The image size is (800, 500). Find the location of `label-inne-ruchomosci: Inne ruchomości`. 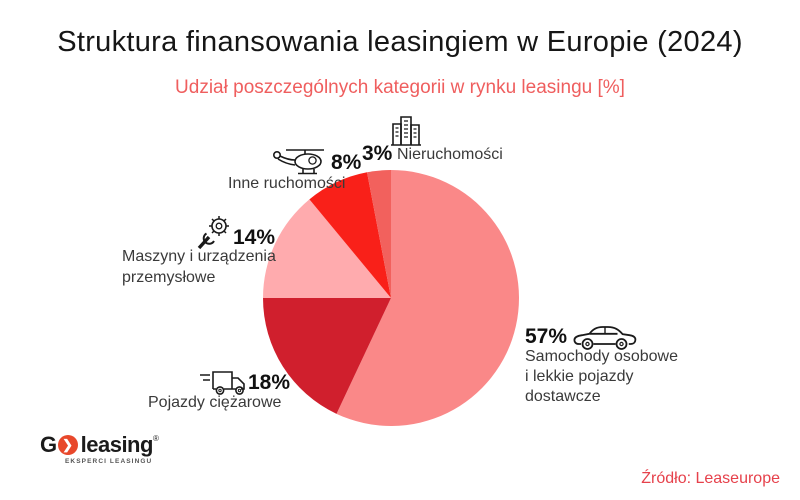

label-inne-ruchomosci: Inne ruchomości is located at coordinates (287, 183).